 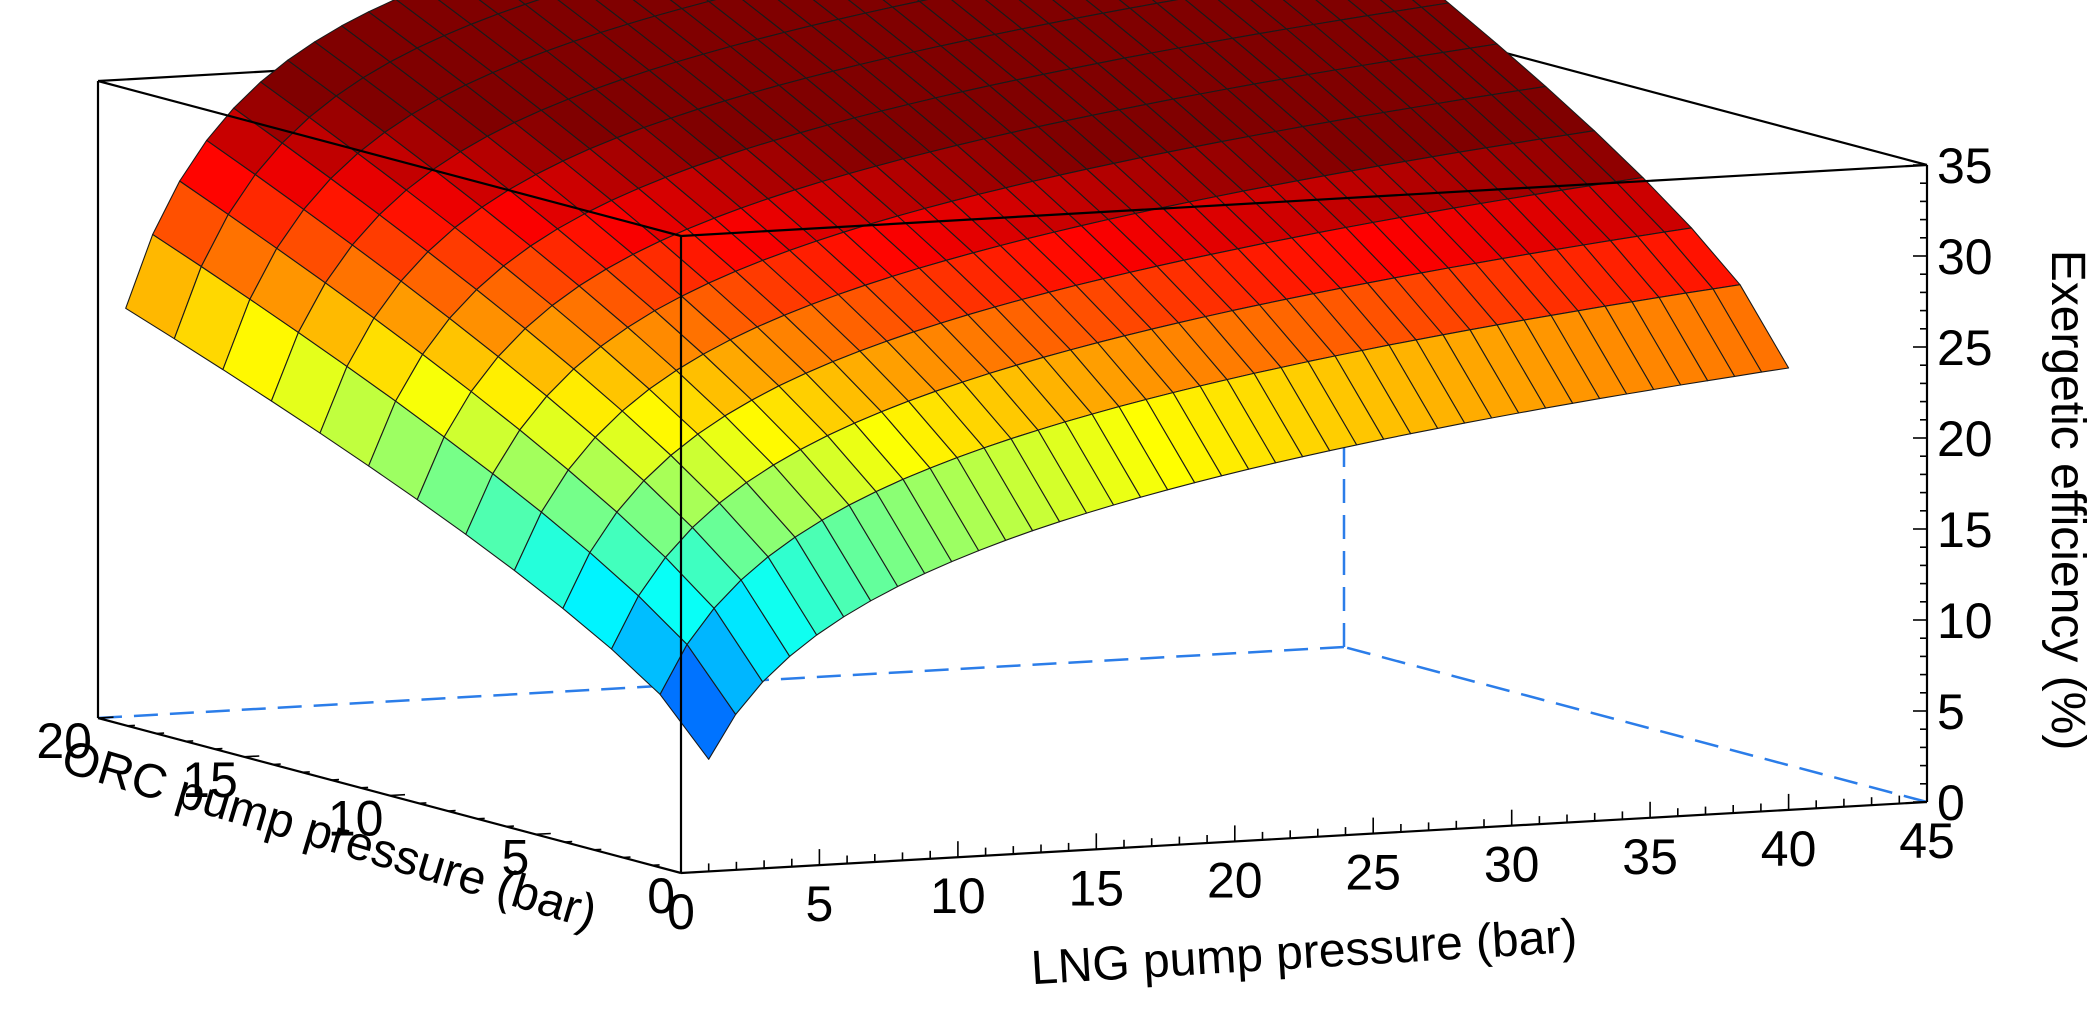 I want to click on surface-patch, so click(x=1130, y=452).